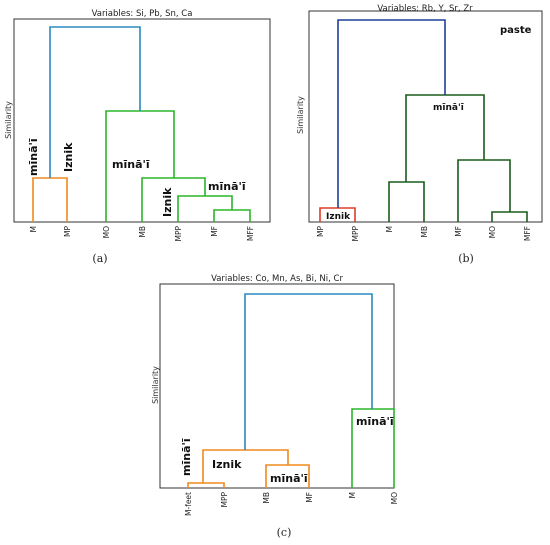  I want to click on panel-c-link-mfeet-mpp, so click(206, 485).